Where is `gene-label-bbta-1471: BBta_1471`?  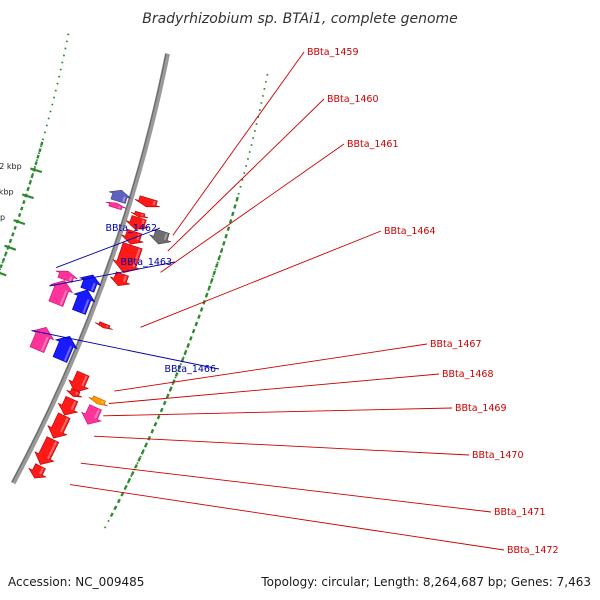
gene-label-bbta-1471: BBta_1471 is located at coordinates (520, 512).